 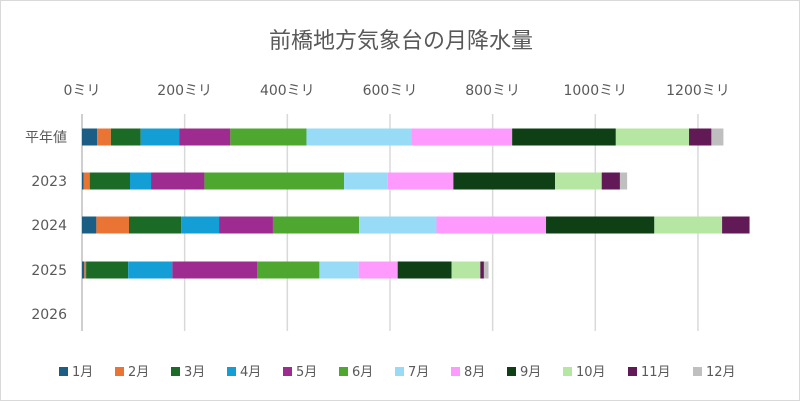 I want to click on y-tick-label: 2024, so click(x=49, y=226).